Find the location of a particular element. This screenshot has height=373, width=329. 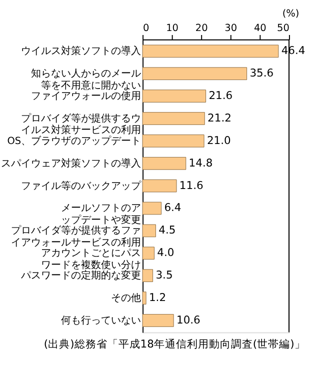

y-tick-label: 知らない人からのメール等を不用意に開かない is located at coordinates (86, 80).